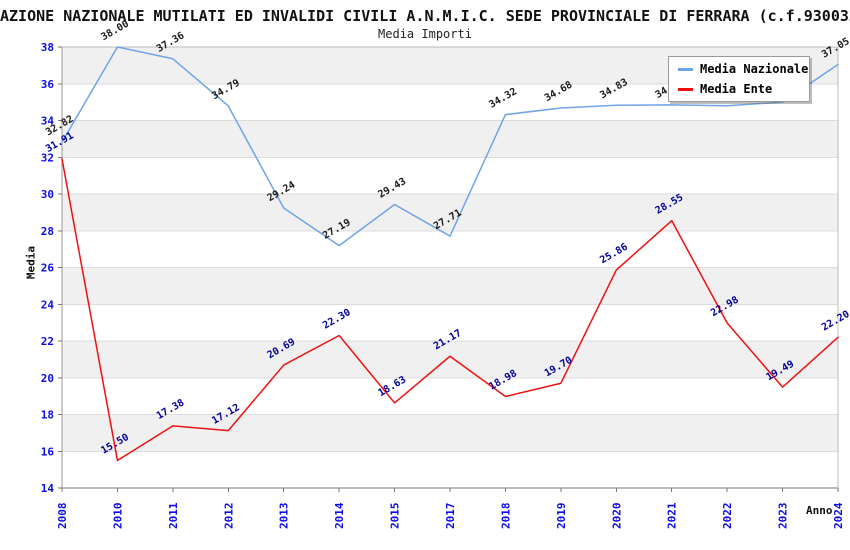  What do you see at coordinates (783, 516) in the screenshot?
I see `x-tick-label: 2023` at bounding box center [783, 516].